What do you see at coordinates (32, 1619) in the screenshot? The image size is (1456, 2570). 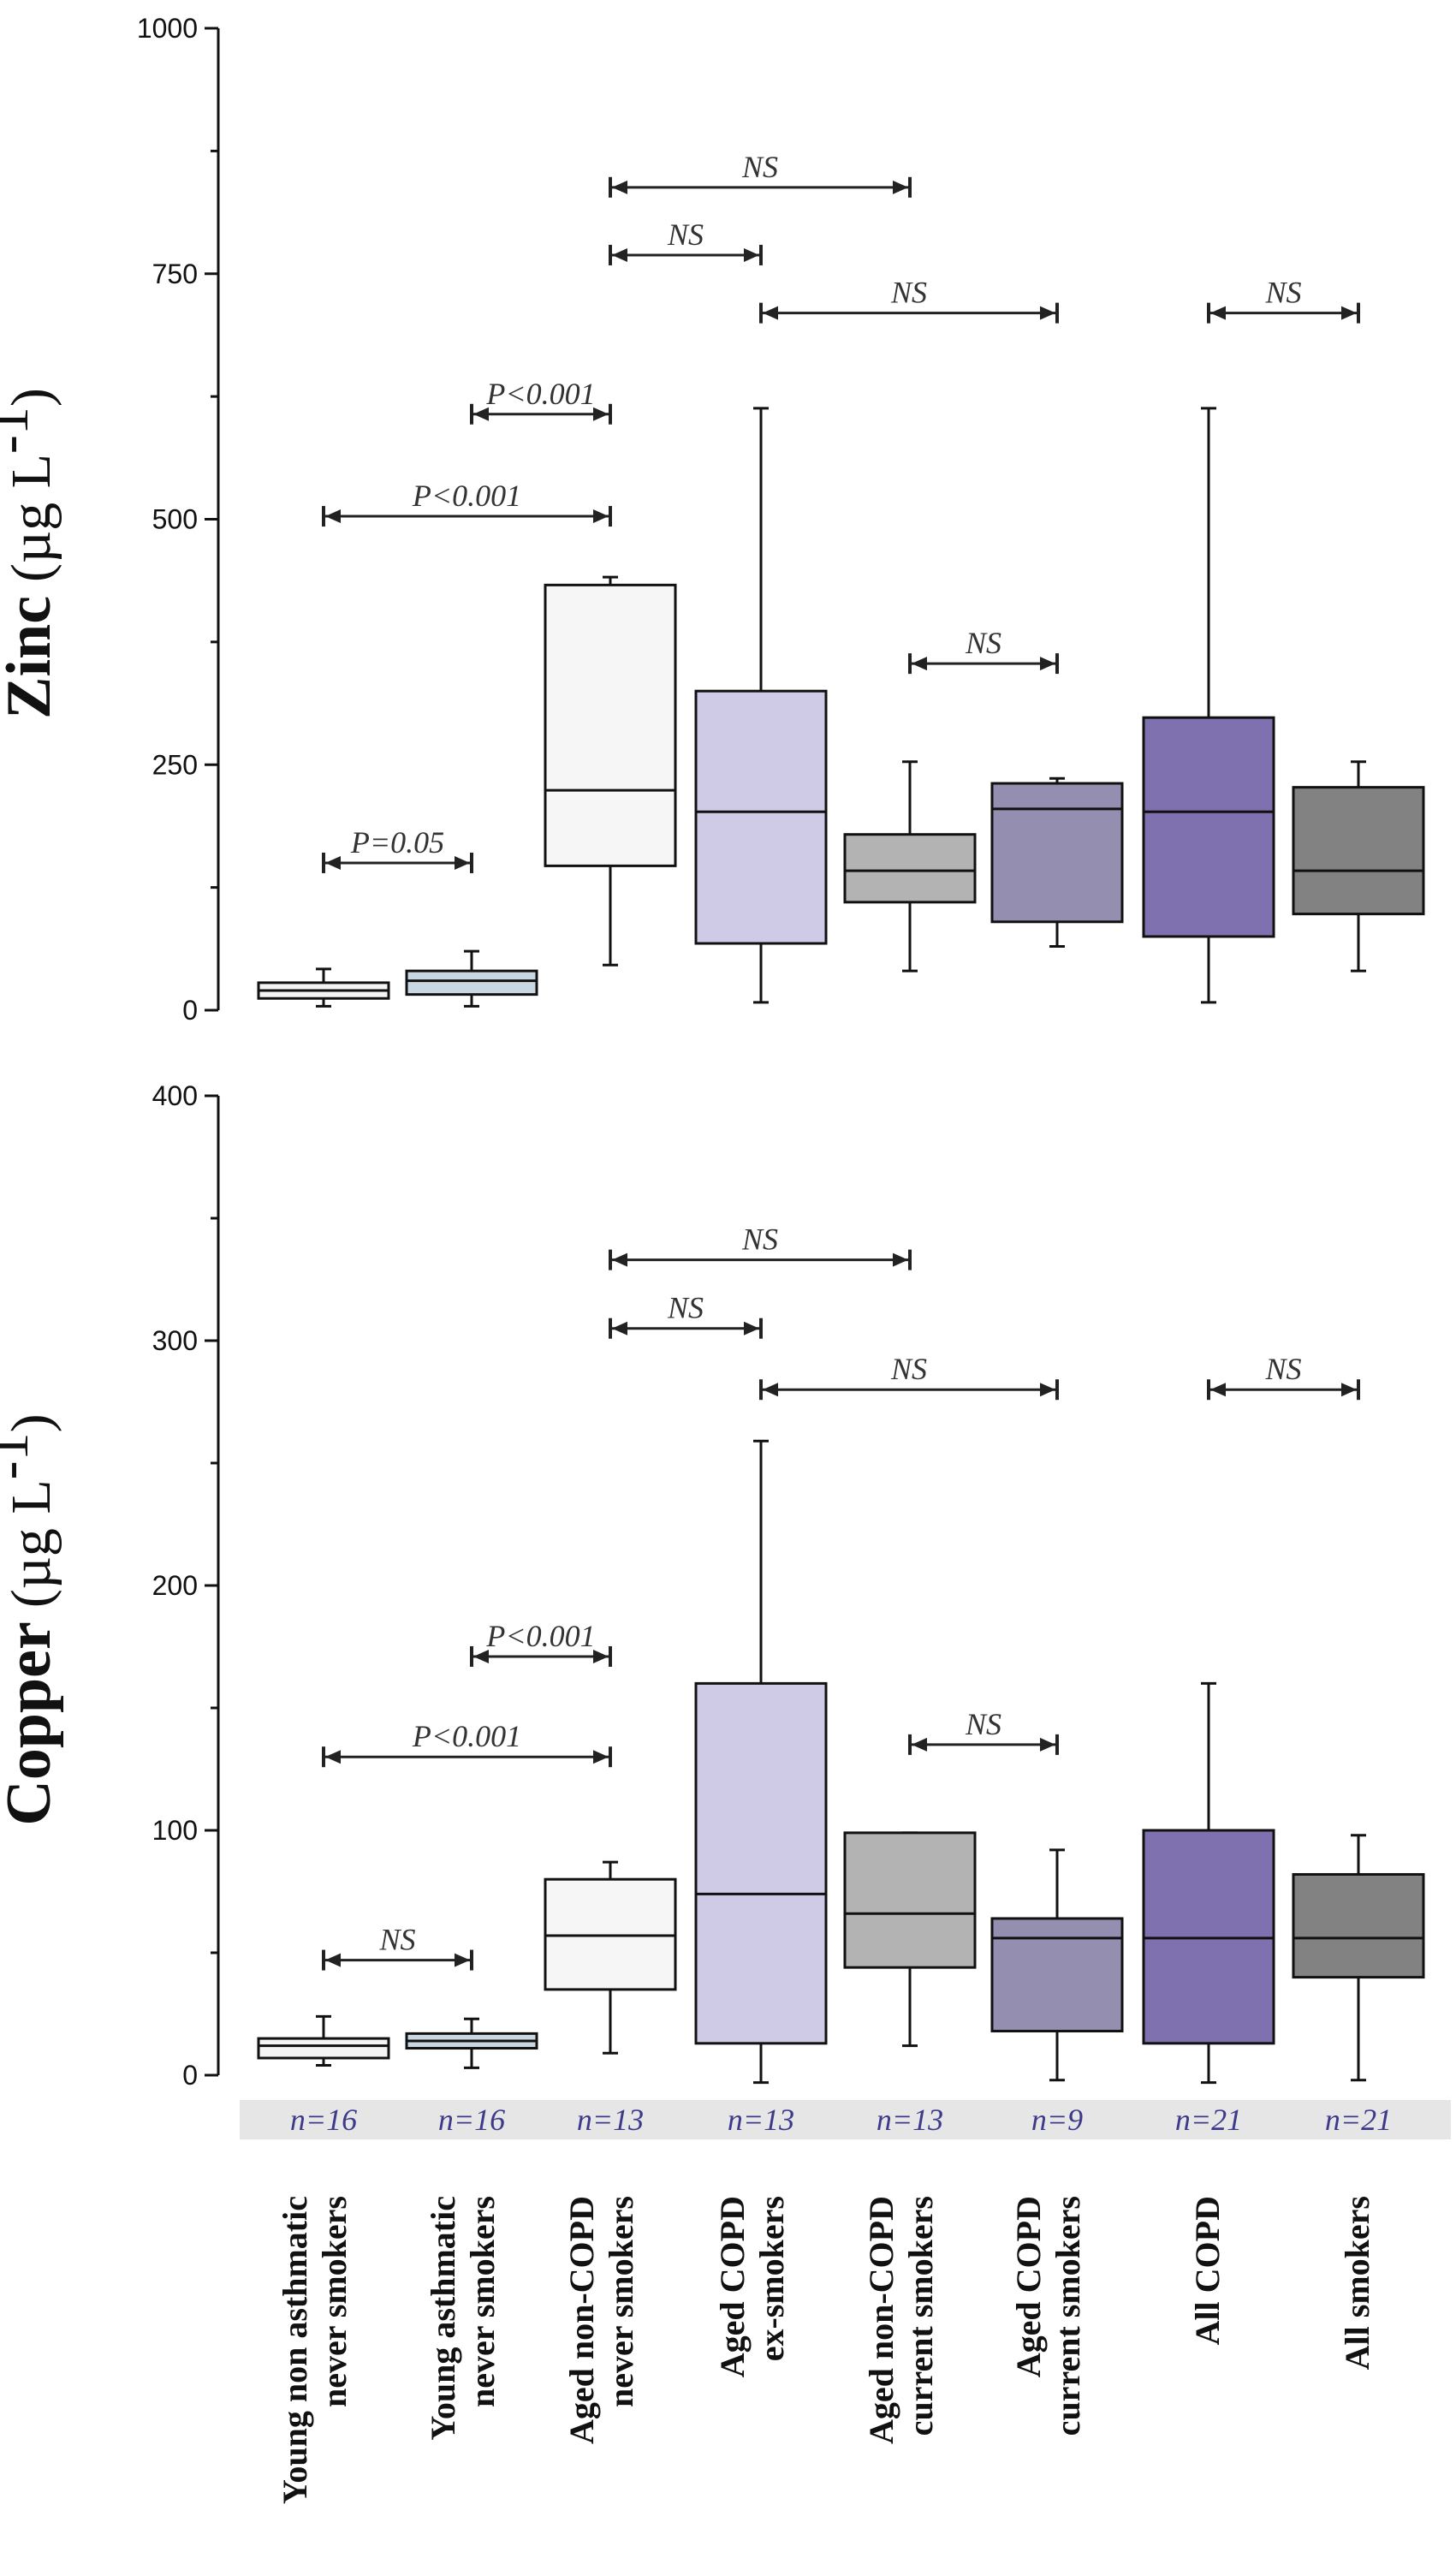 I see `y-axis-label: Copper (µg L-1)` at bounding box center [32, 1619].